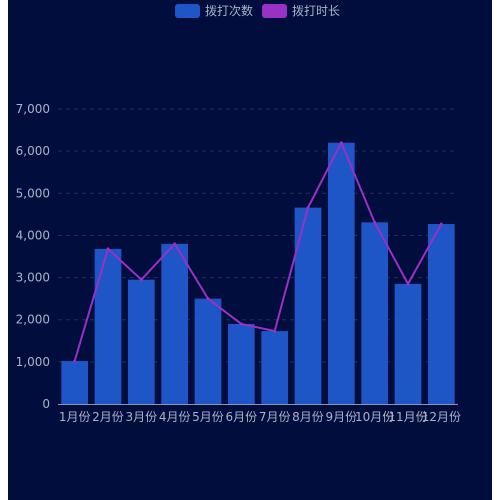 The height and width of the screenshot is (500, 500). I want to click on x-tick-label: 9月份, so click(342, 417).